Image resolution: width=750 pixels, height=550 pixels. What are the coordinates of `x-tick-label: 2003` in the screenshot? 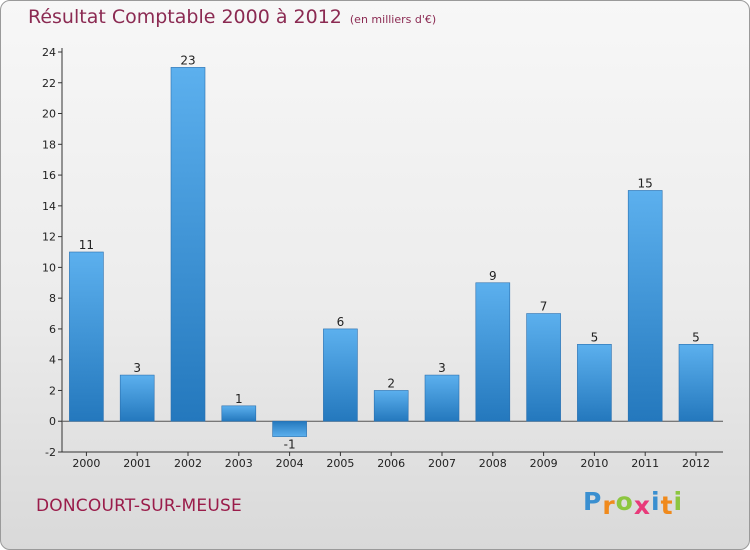 It's located at (239, 463).